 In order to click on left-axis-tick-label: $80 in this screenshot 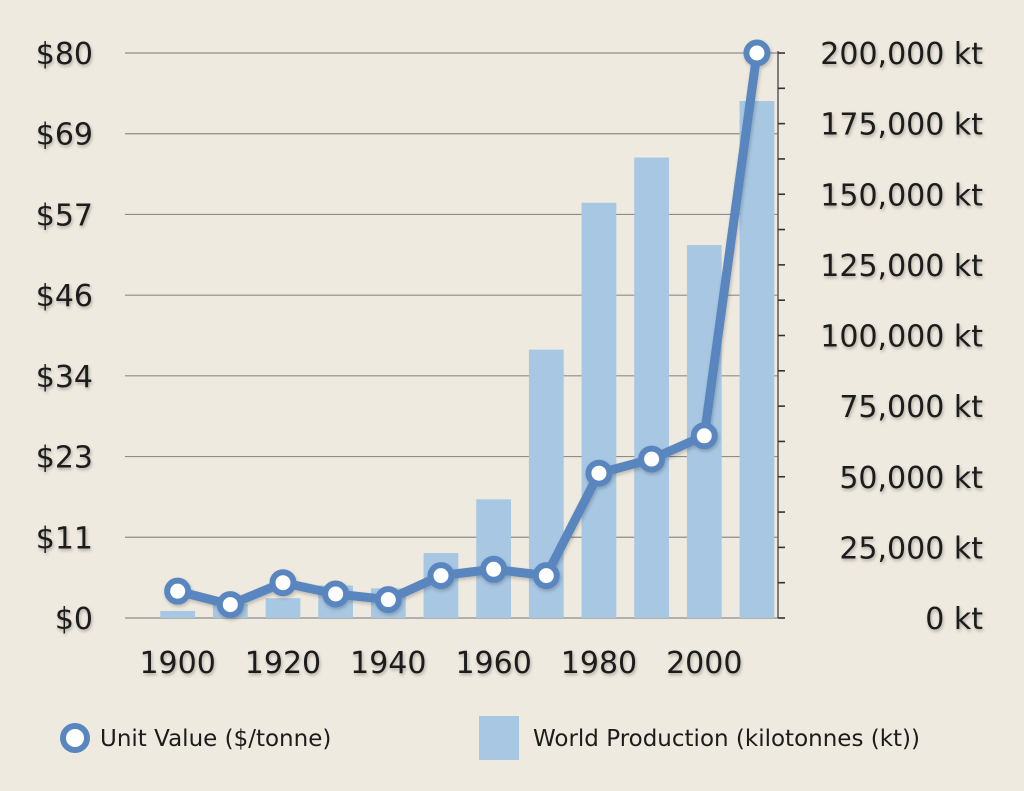, I will do `click(64, 54)`.